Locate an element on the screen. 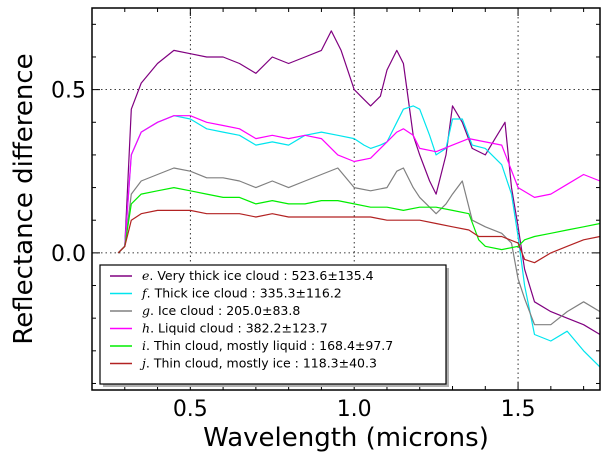 This screenshot has width=605, height=453. legend-item-g: g. Ice cloud : 205.0±83.8 is located at coordinates (205, 310).